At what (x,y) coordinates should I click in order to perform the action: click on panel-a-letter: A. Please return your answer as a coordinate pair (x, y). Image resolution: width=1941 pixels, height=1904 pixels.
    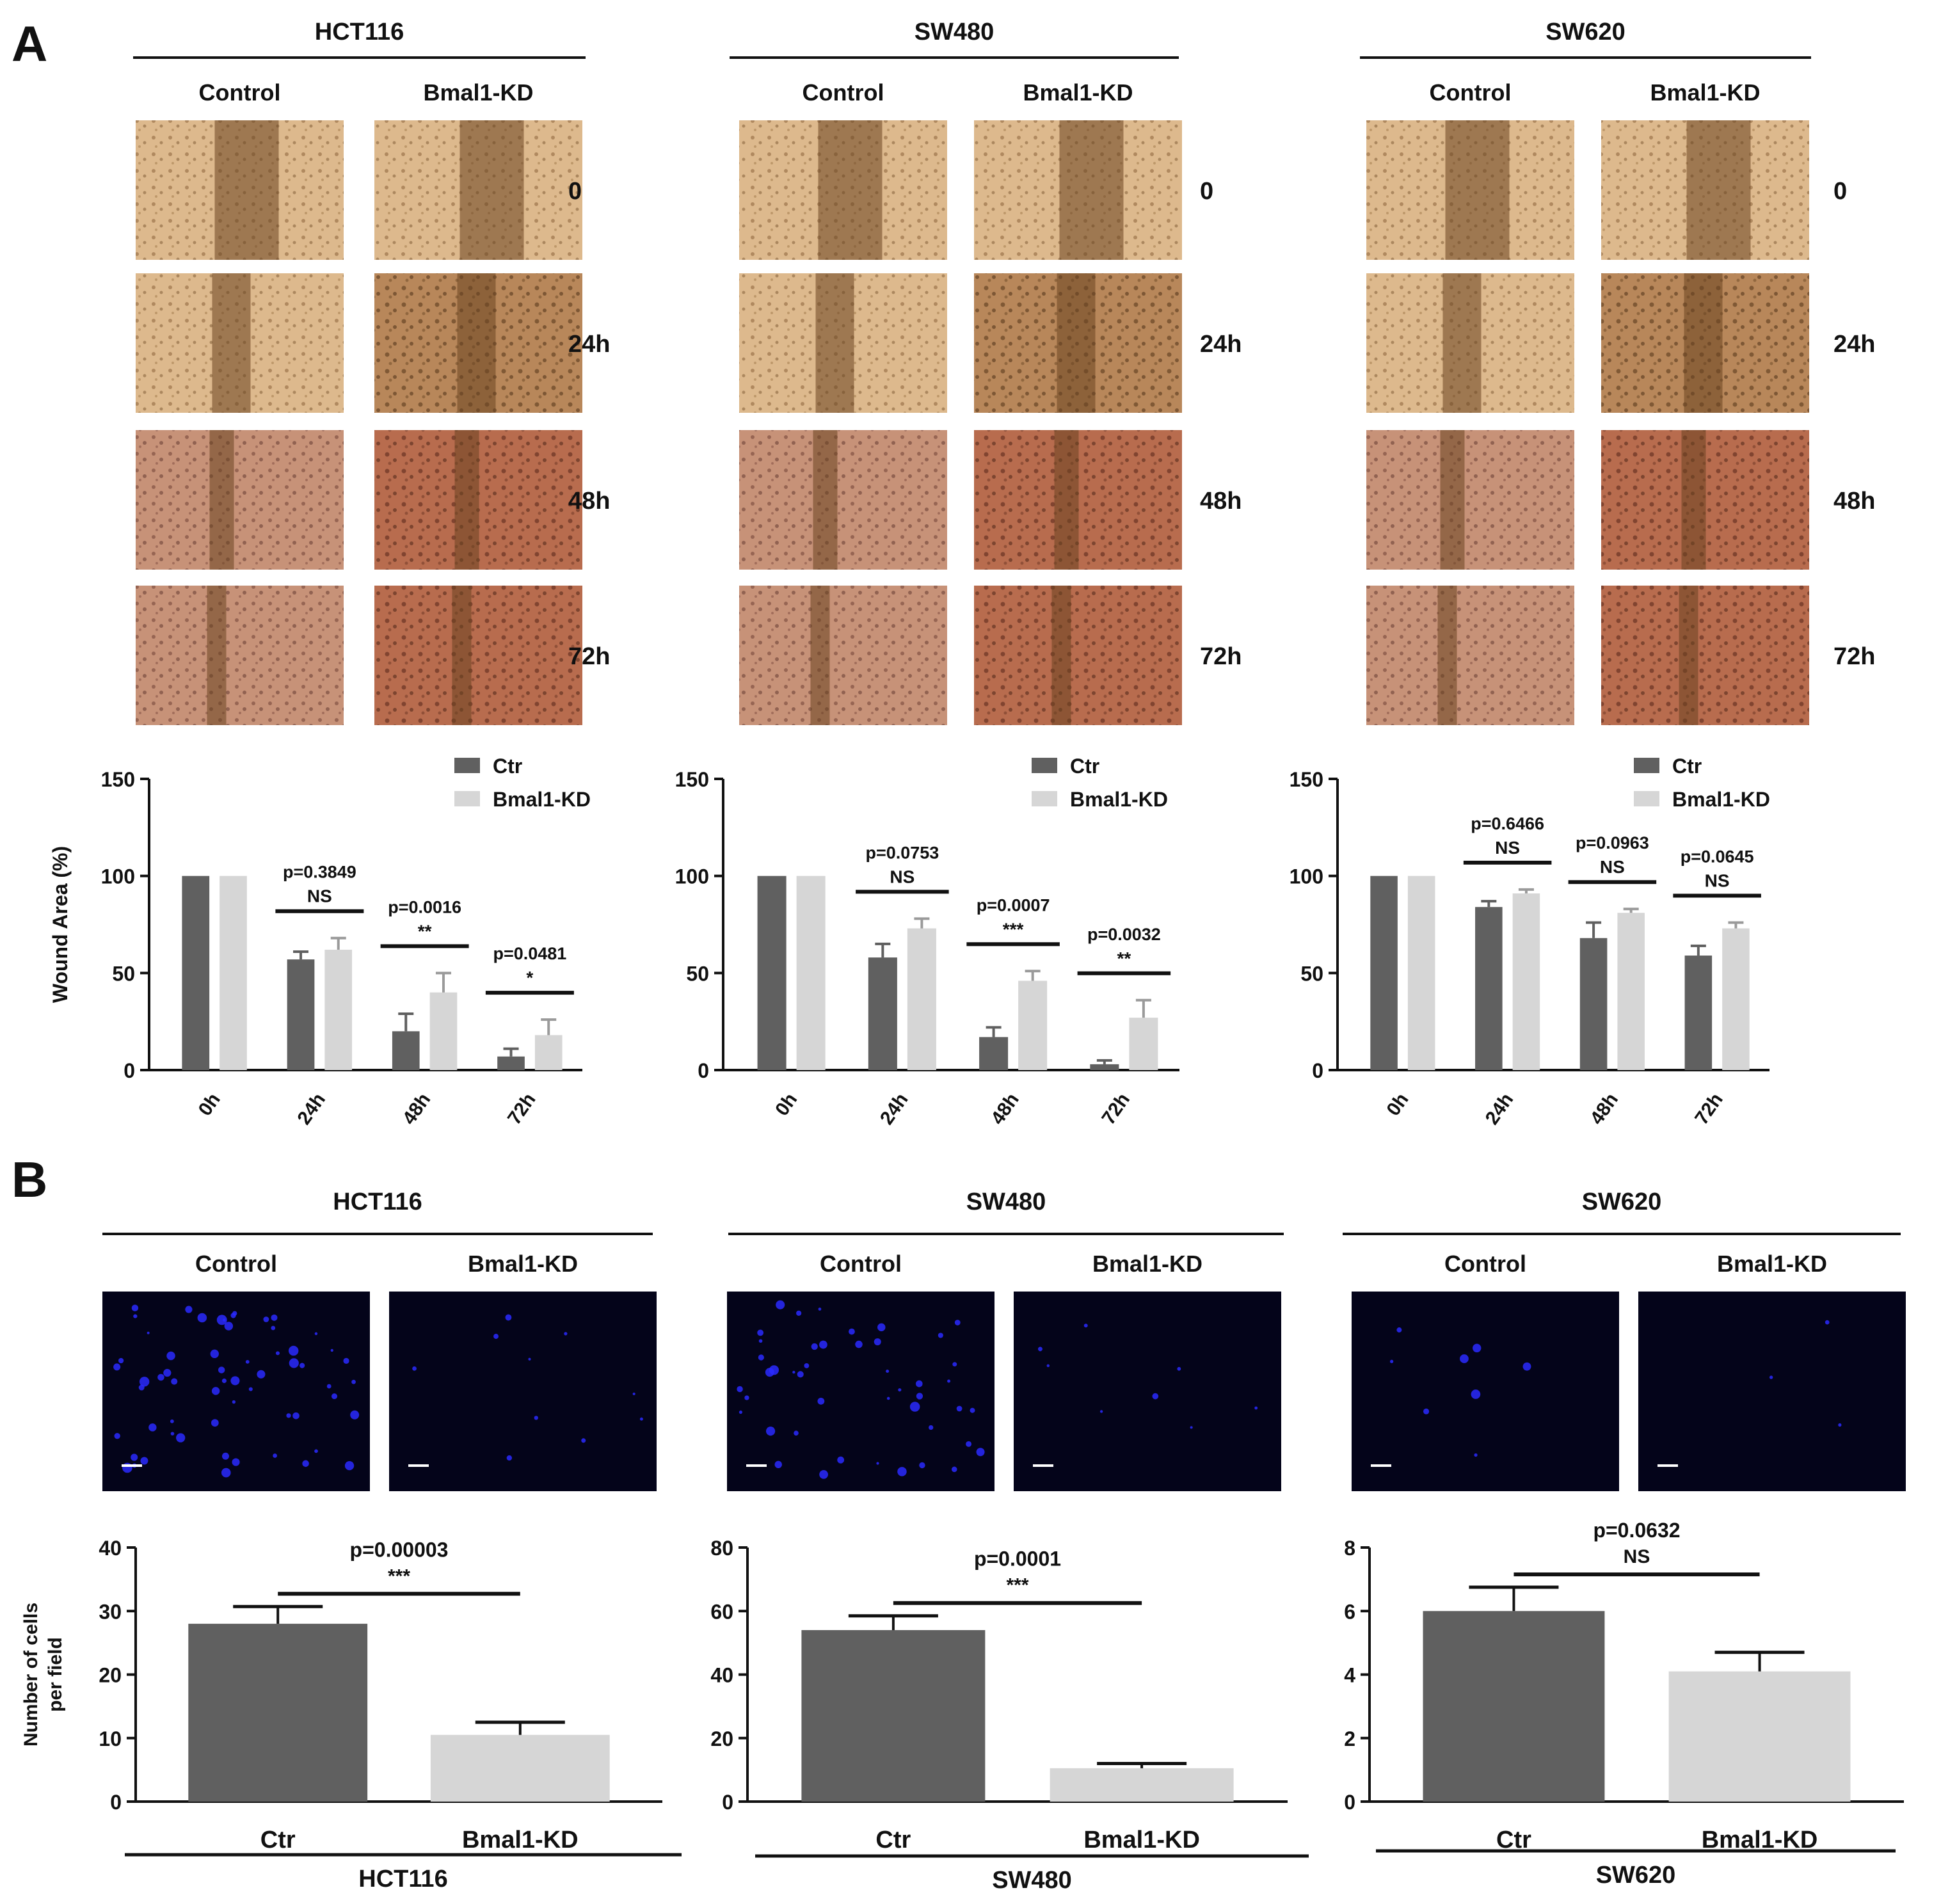
    Looking at the image, I should click on (30, 43).